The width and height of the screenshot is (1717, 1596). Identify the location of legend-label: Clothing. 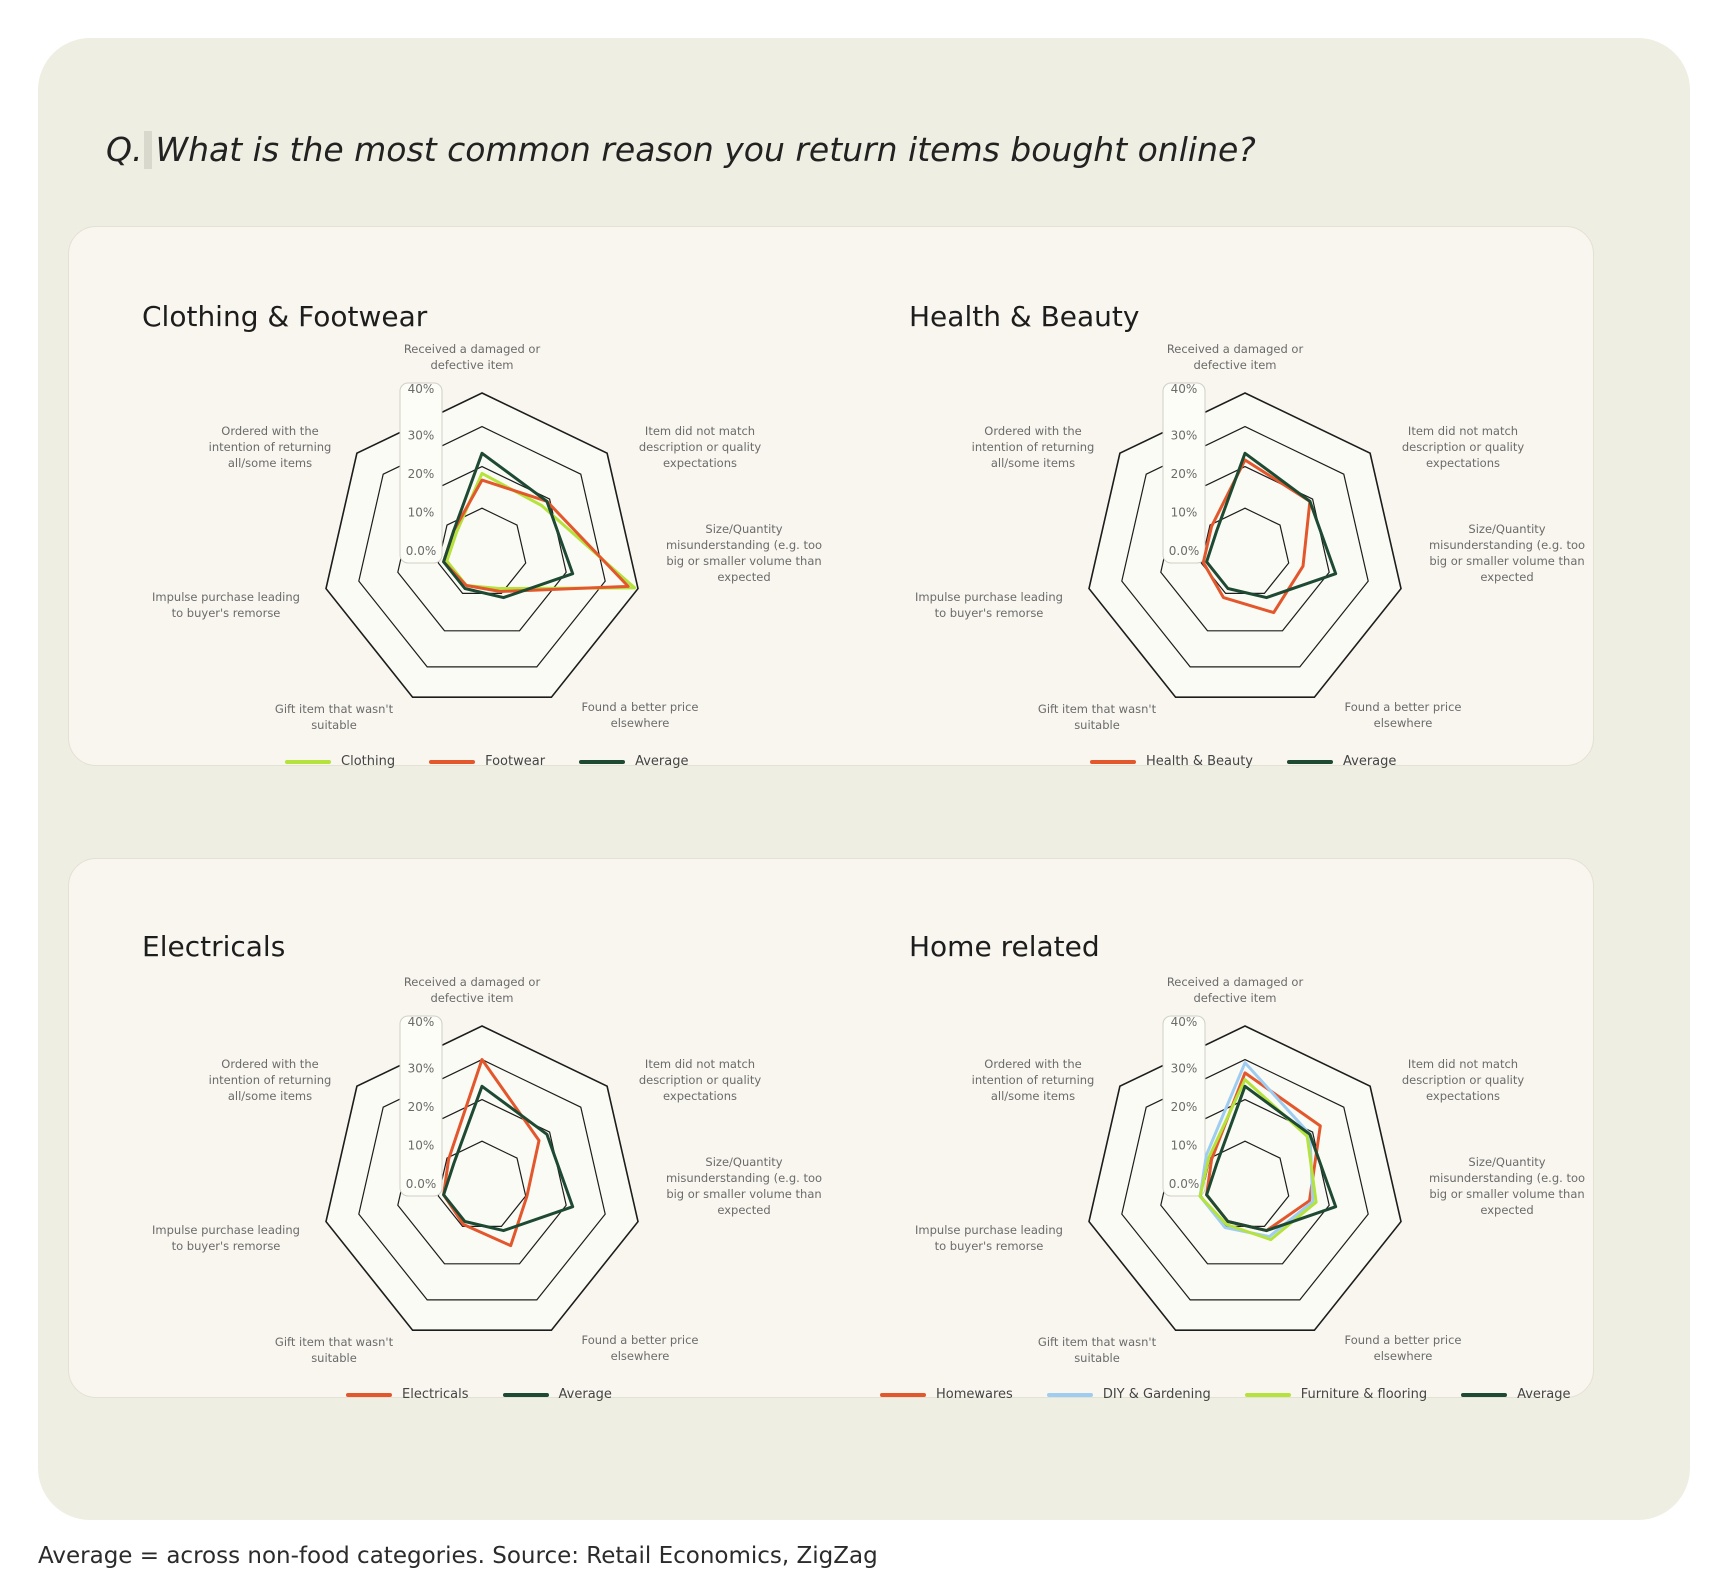
(368, 761).